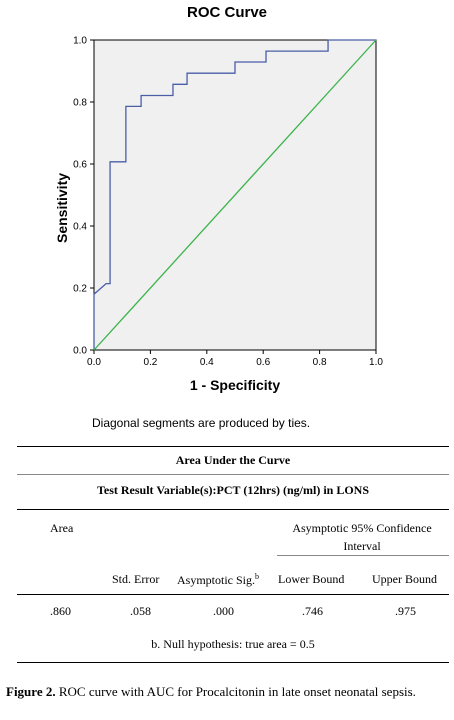 The height and width of the screenshot is (720, 454). What do you see at coordinates (62, 208) in the screenshot?
I see `y-axis-label: Sensitivity` at bounding box center [62, 208].